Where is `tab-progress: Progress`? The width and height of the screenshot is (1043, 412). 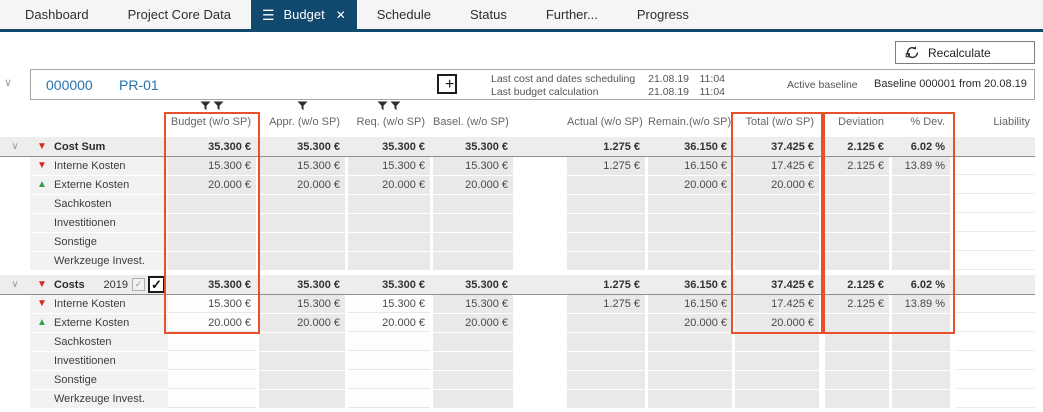 tab-progress: Progress is located at coordinates (663, 14).